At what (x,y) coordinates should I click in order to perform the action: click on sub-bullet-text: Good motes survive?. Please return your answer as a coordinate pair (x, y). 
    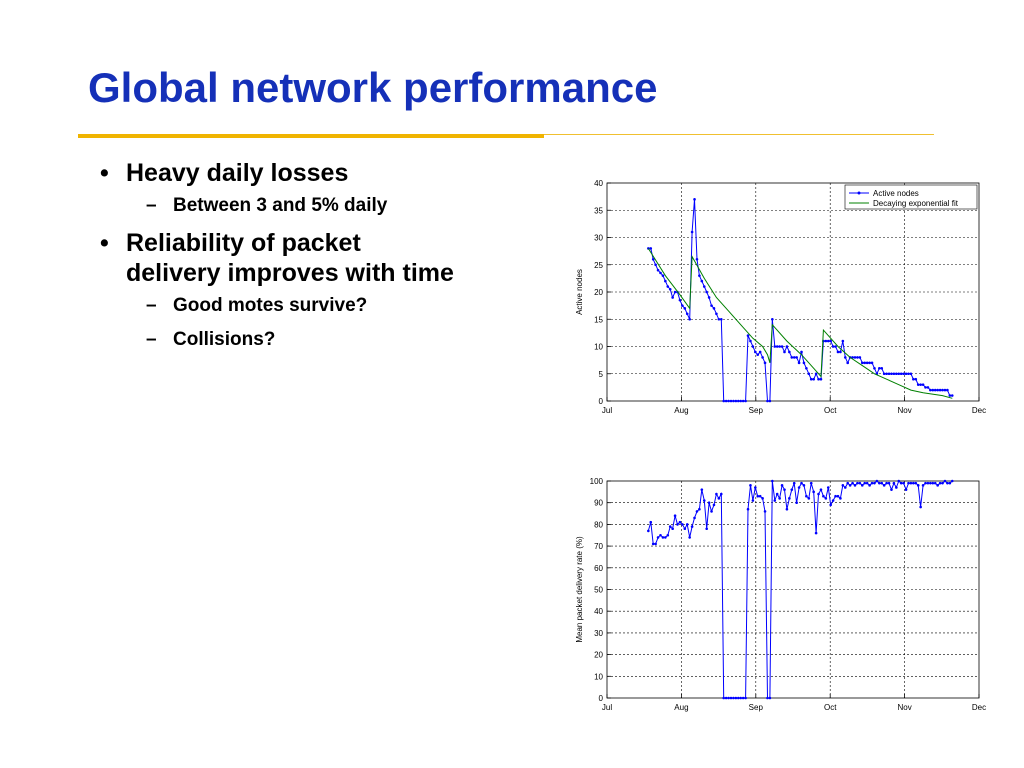
    Looking at the image, I should click on (270, 305).